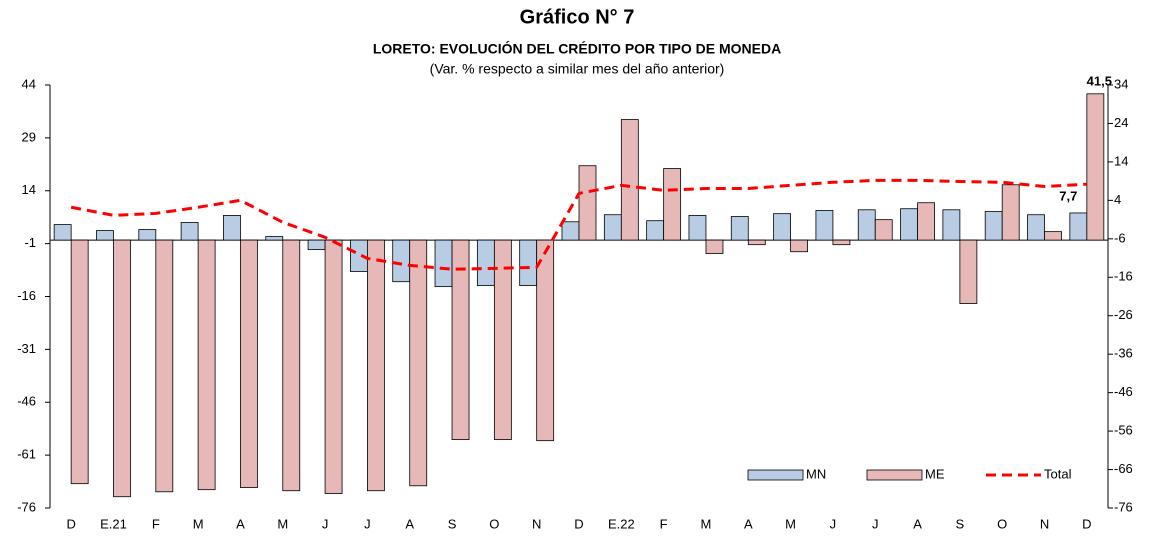 The image size is (1154, 536). What do you see at coordinates (1123, 391) in the screenshot?
I see `y2-tick-label: -46` at bounding box center [1123, 391].